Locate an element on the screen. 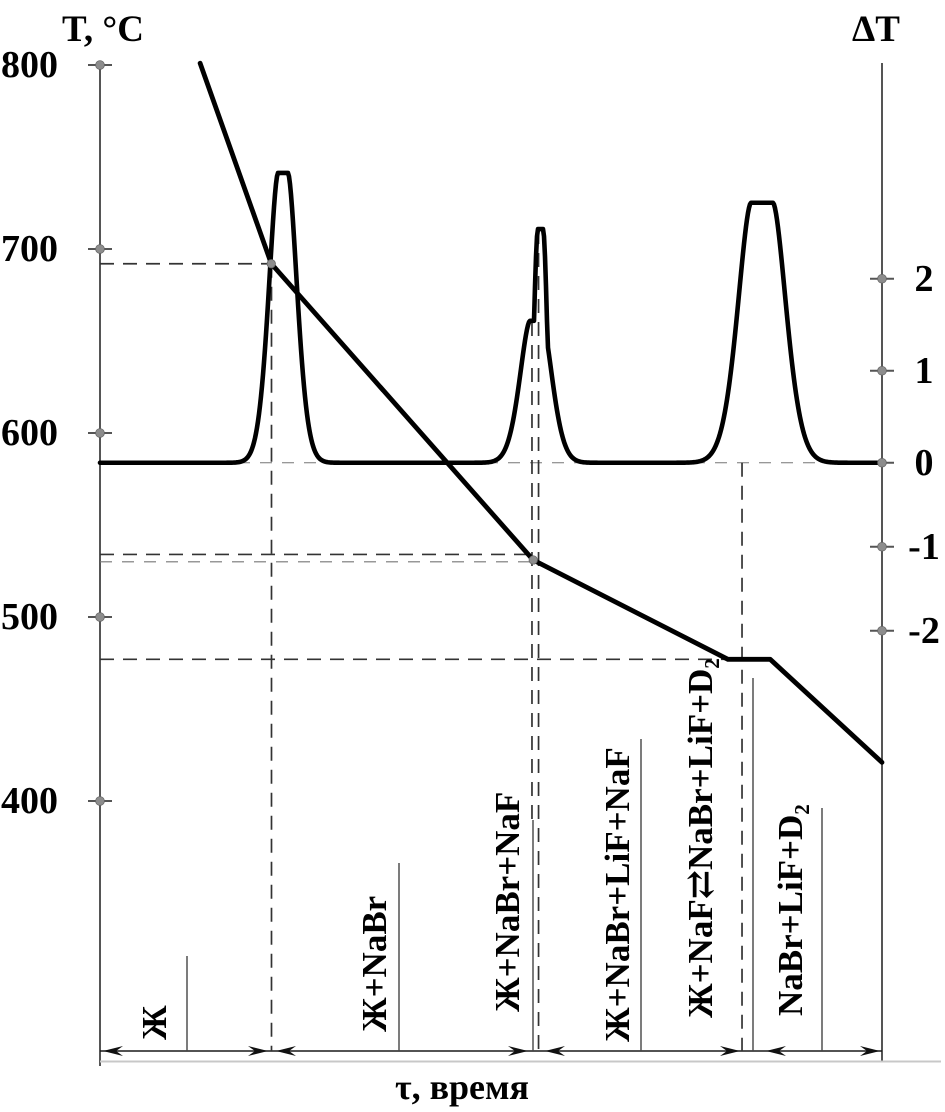 Image resolution: width=945 pixels, height=1112 pixels. left-tick-800: 800 is located at coordinates (29, 65).